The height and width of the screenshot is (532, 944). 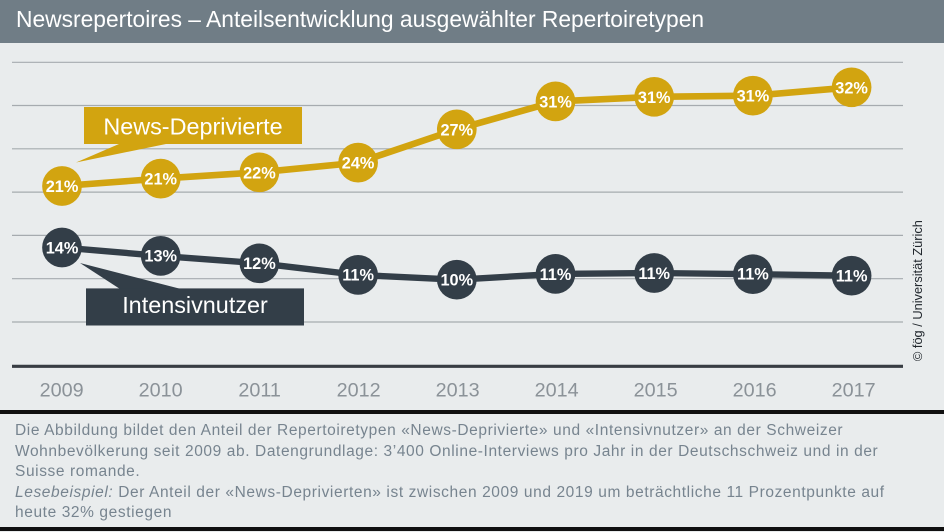 I want to click on svg-text: 2009, so click(x=62, y=390).